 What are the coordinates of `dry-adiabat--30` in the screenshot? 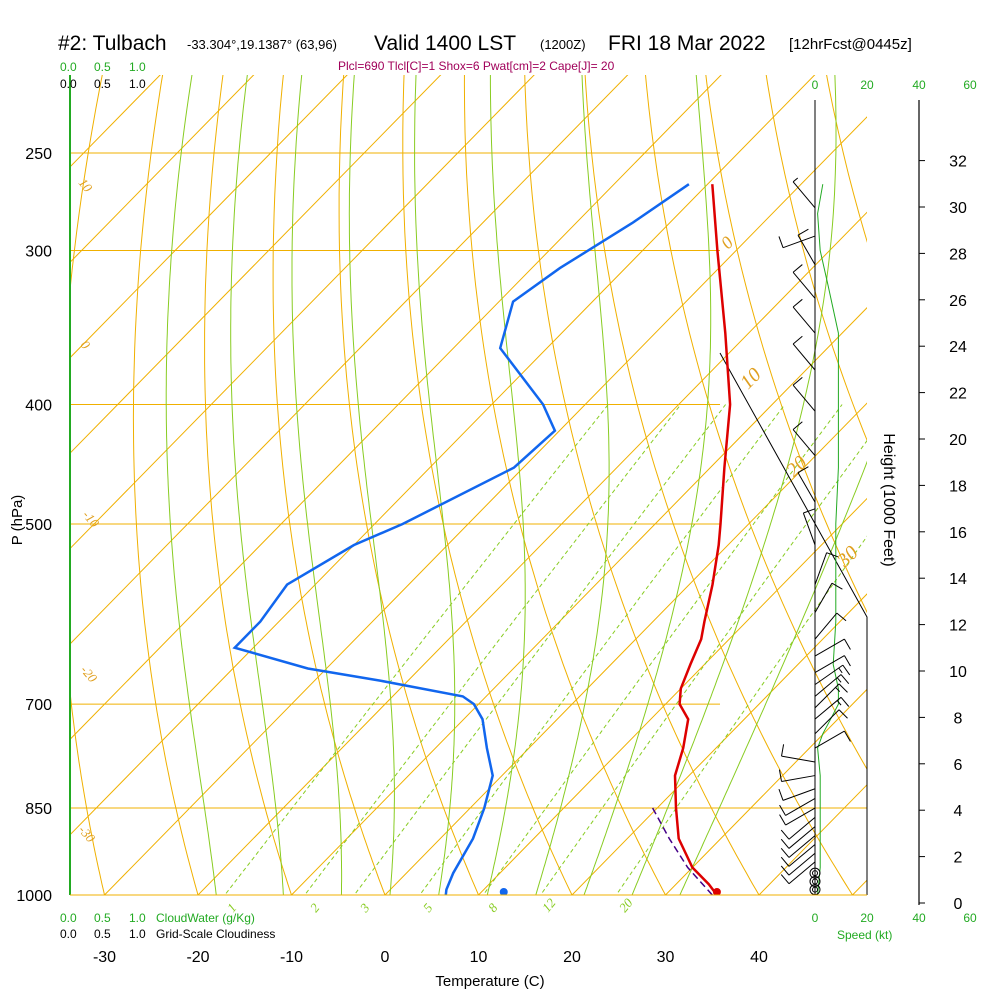 It's located at (88, 485).